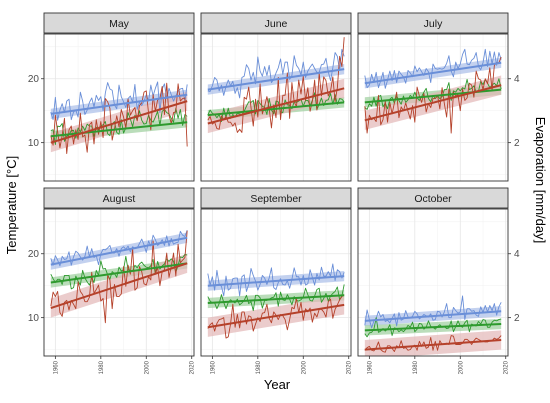 Image resolution: width=550 pixels, height=403 pixels. I want to click on strip-october, so click(433, 198).